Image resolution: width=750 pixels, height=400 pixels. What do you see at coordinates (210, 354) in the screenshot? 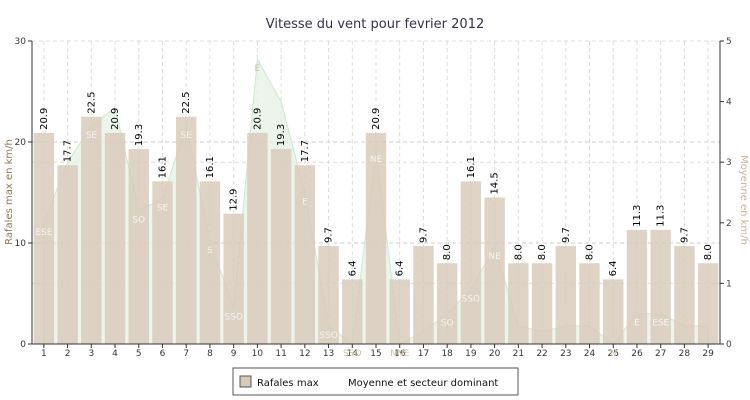
I see `x-tick-label: 8` at bounding box center [210, 354].